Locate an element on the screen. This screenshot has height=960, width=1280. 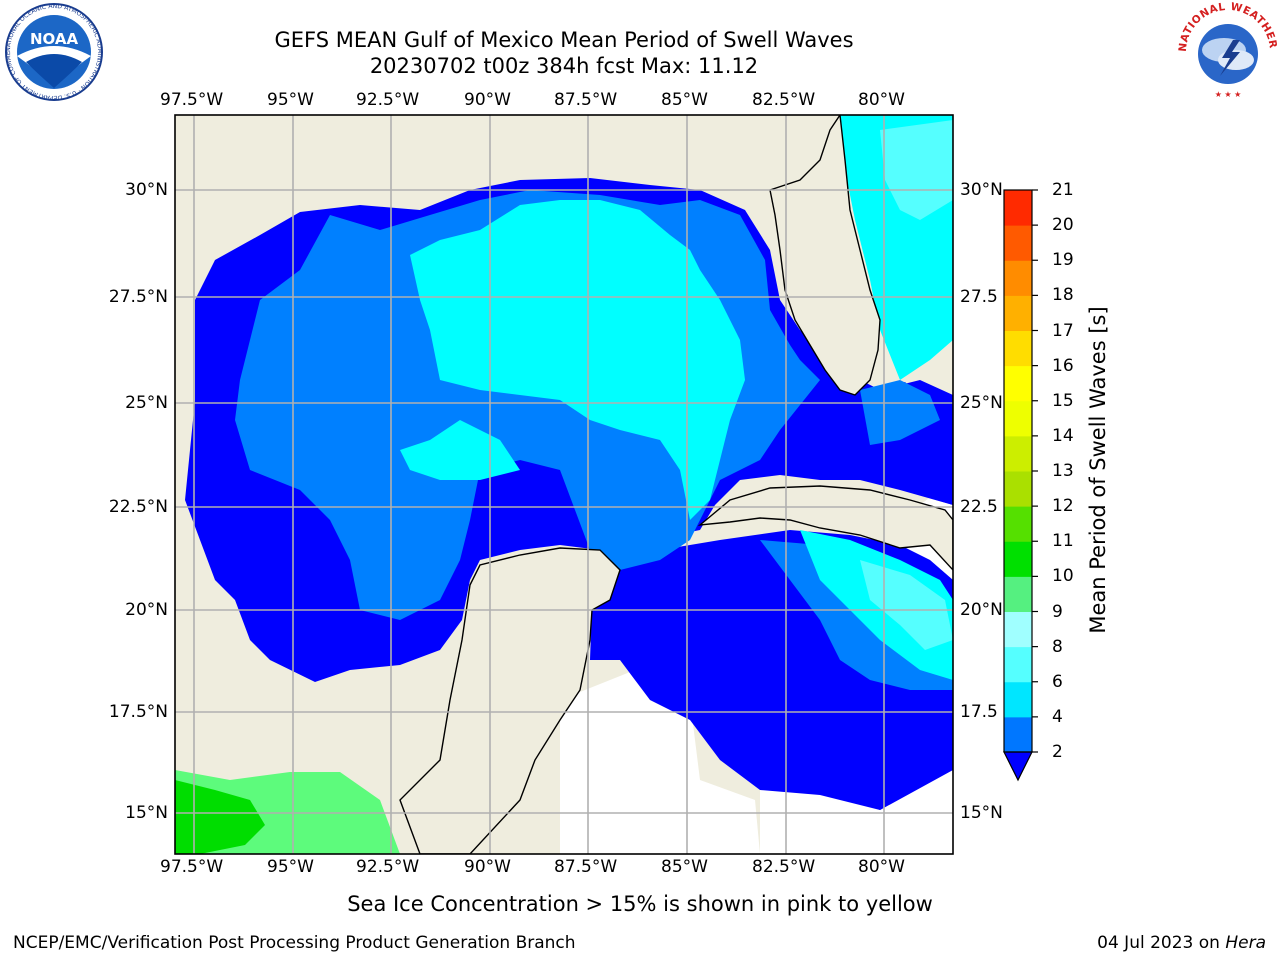
colorbar-tick-label: 18 is located at coordinates (1063, 295).